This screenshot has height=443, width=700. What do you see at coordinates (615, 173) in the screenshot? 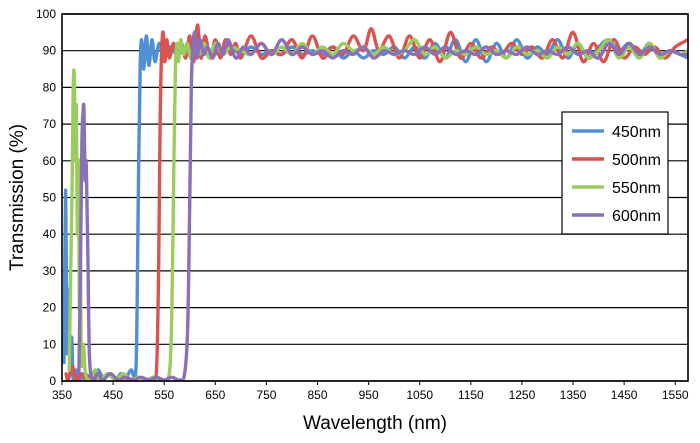
I see `legend: 450nm 500nm 550nm 600nm` at bounding box center [615, 173].